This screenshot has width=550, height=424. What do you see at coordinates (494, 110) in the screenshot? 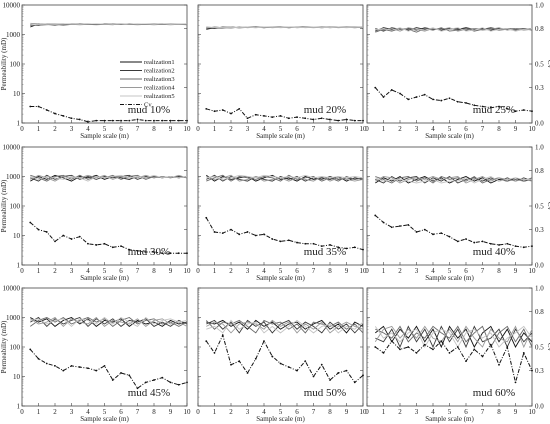
I see `panel-label: mud 25%` at bounding box center [494, 110].